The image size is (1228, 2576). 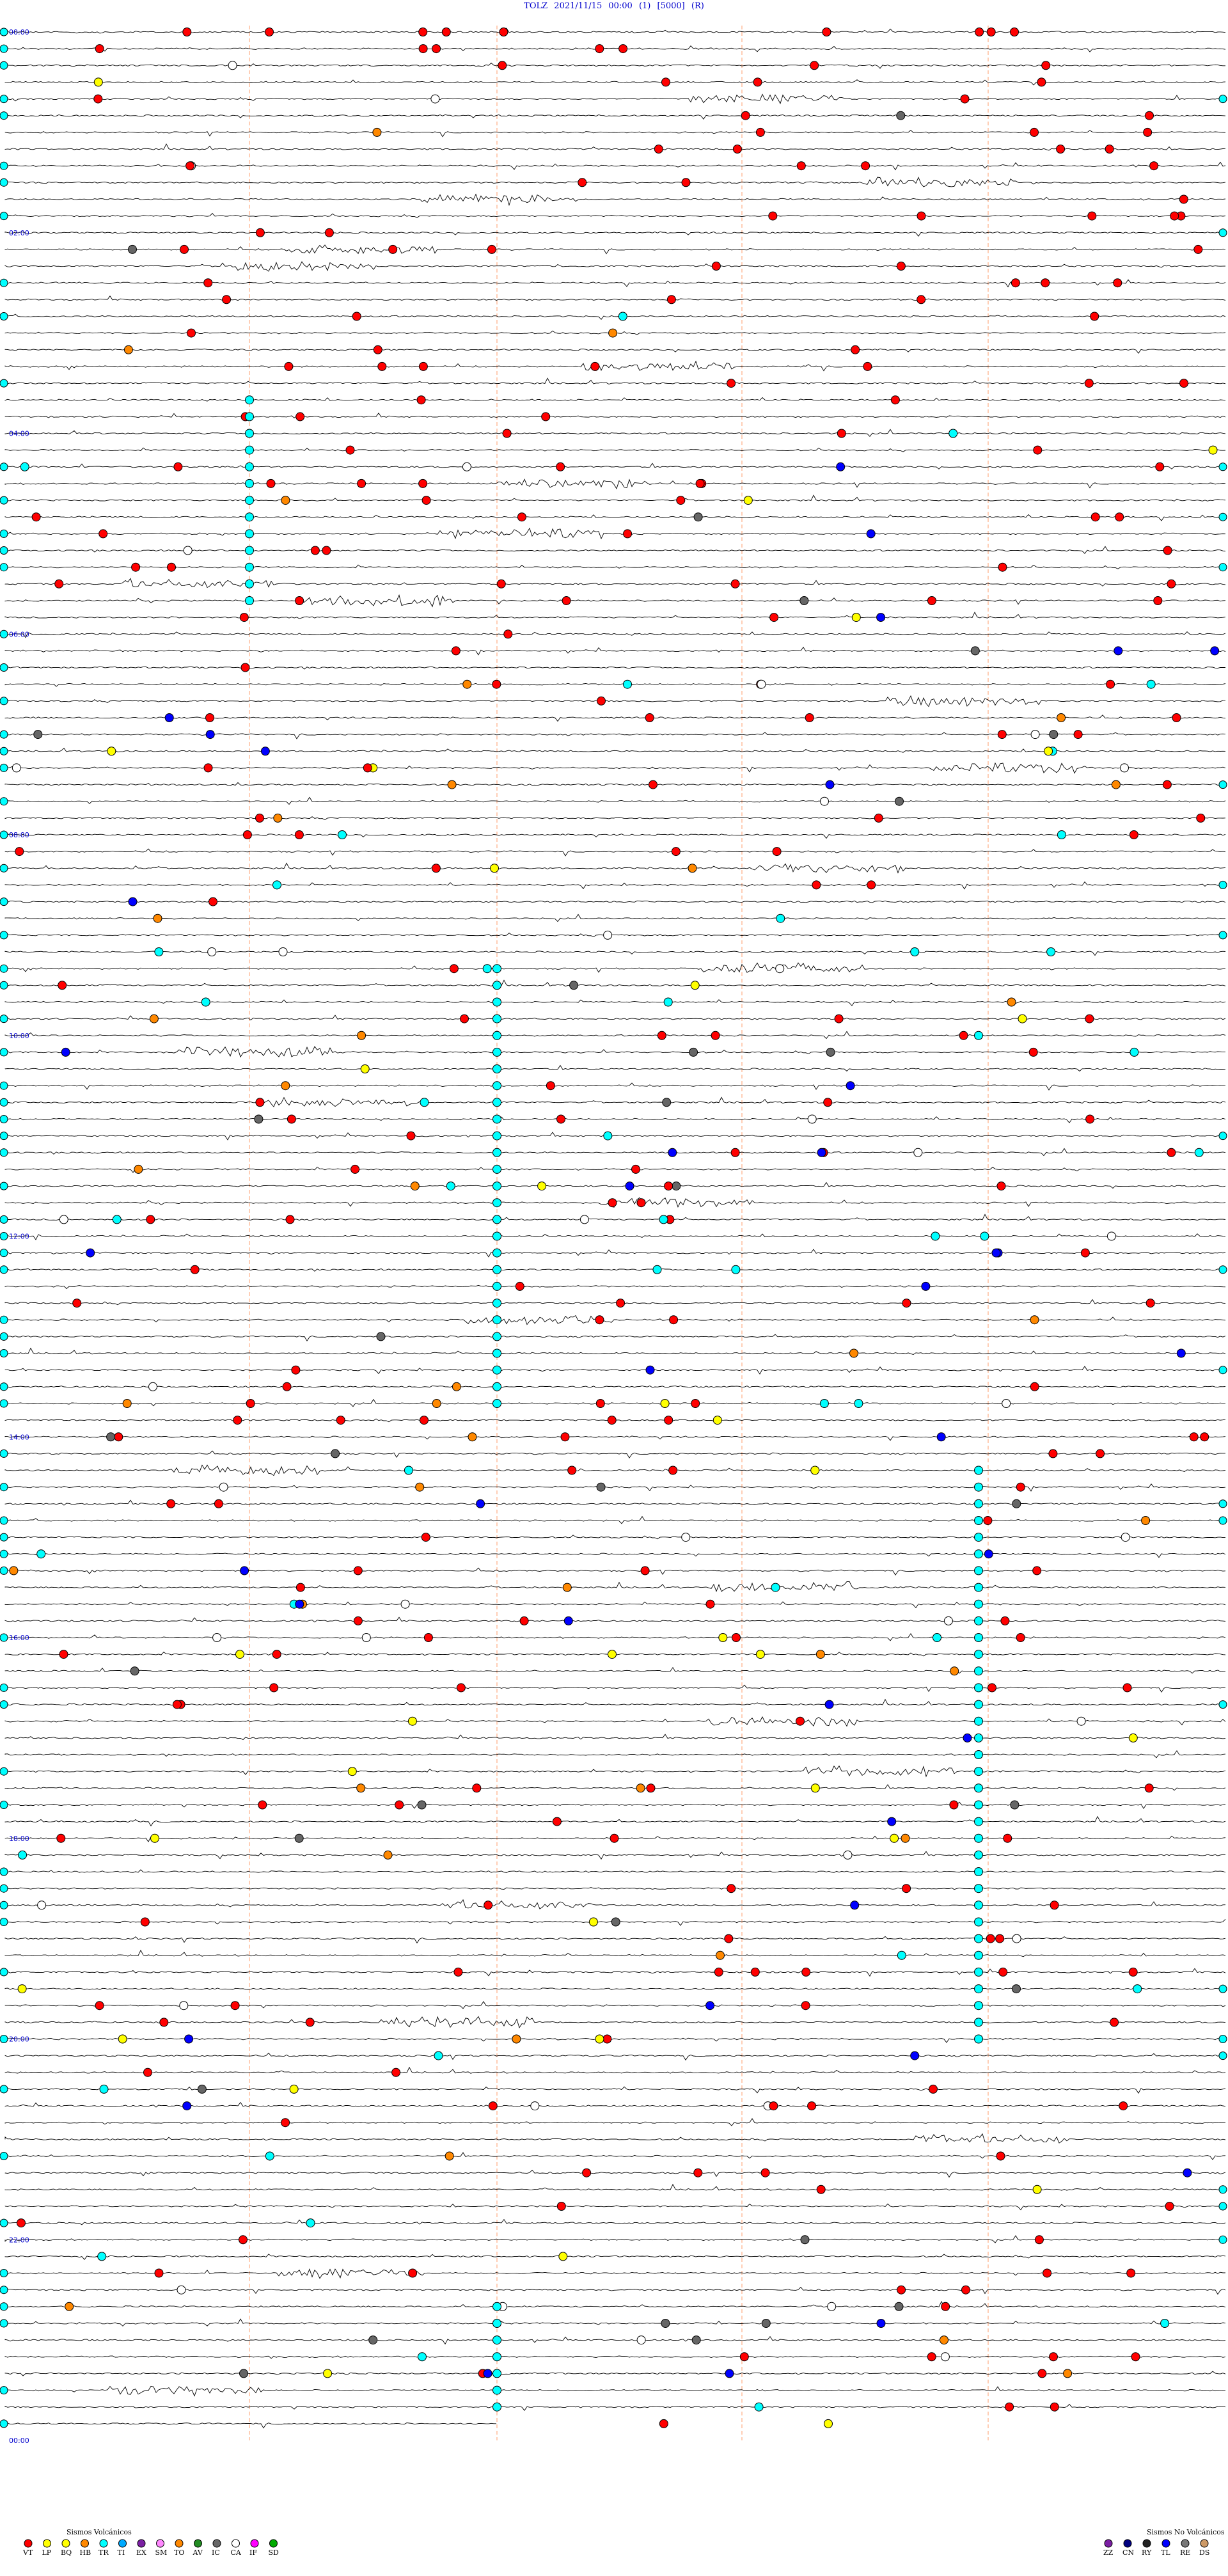 I want to click on legend-swatch-hb, so click(x=85, y=2543).